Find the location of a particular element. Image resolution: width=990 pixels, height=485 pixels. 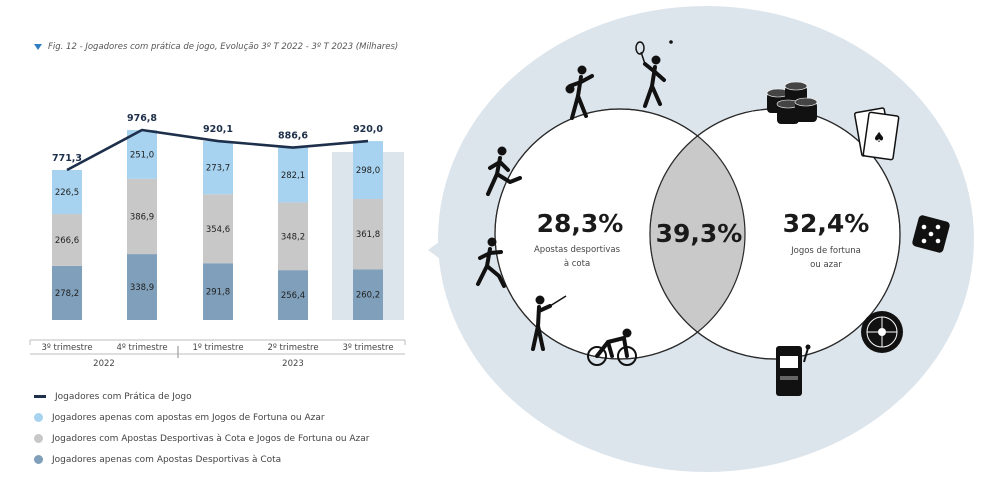

dice-icon is located at coordinates (931, 234).